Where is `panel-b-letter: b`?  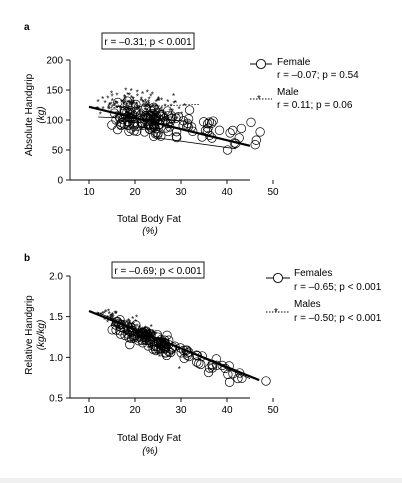 panel-b-letter: b is located at coordinates (27, 258).